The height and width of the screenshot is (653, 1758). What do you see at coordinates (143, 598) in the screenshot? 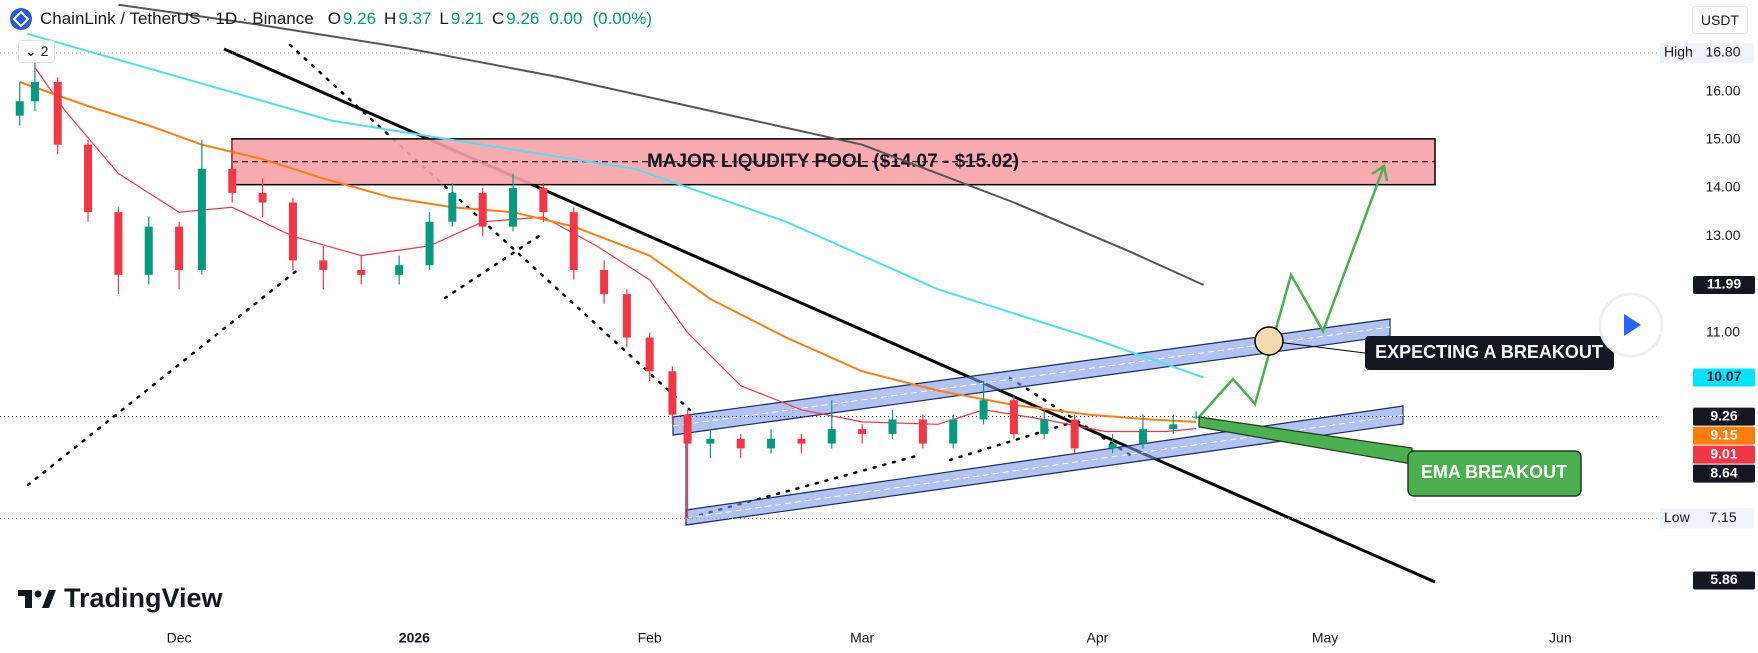
I see `brand-name: TradingView` at bounding box center [143, 598].